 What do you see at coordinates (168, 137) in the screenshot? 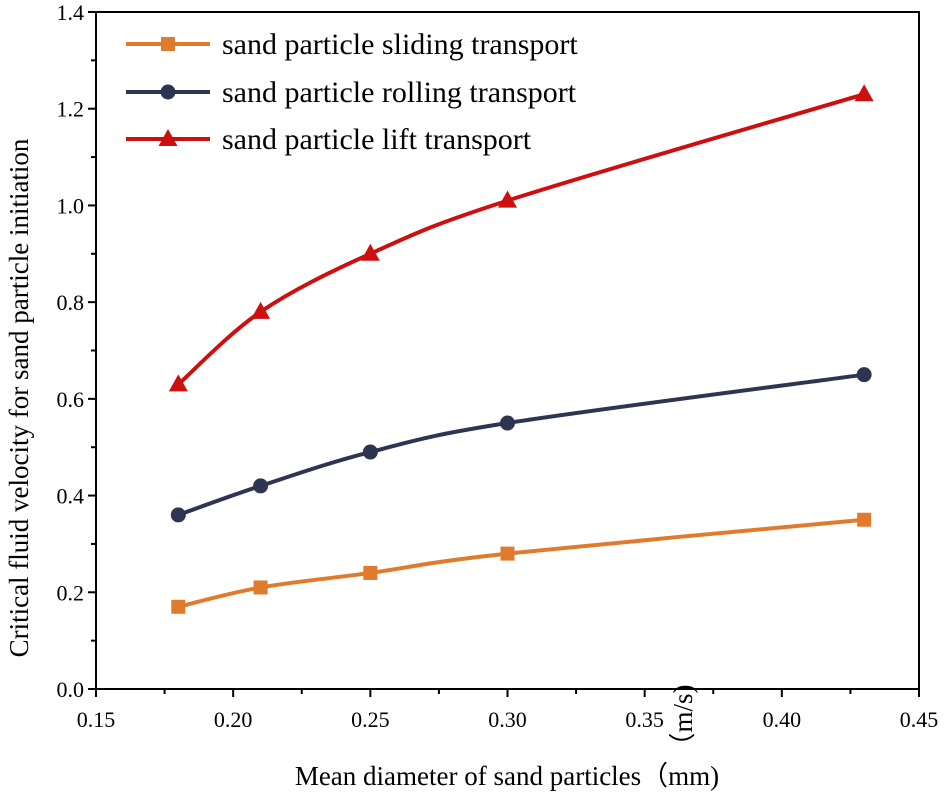
I see `legend-marker-triangle` at bounding box center [168, 137].